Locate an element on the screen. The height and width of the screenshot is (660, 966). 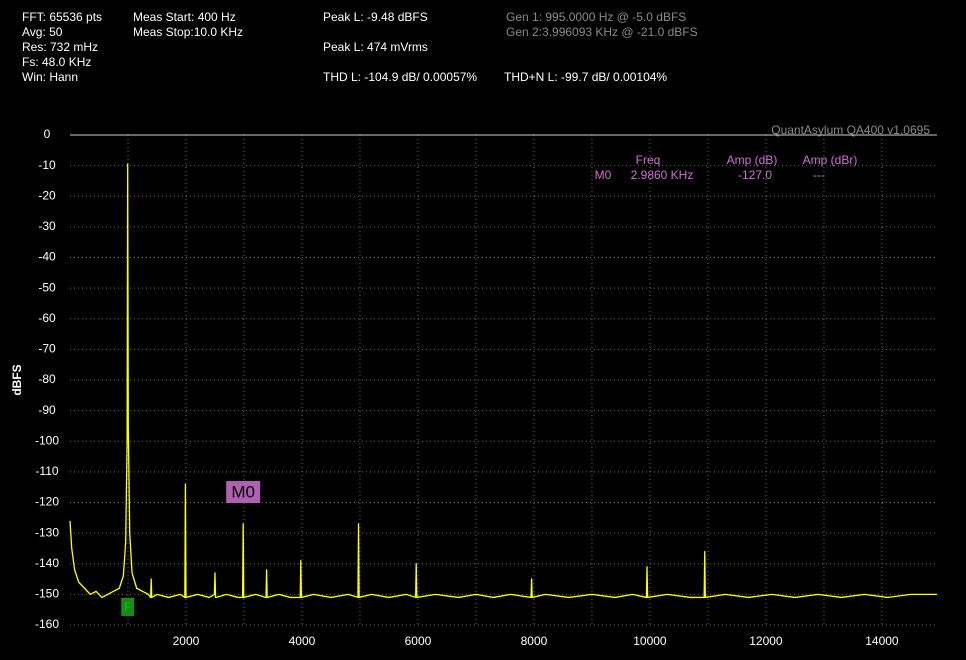
info: Meas Stop:10.0 KHz is located at coordinates (188, 32).